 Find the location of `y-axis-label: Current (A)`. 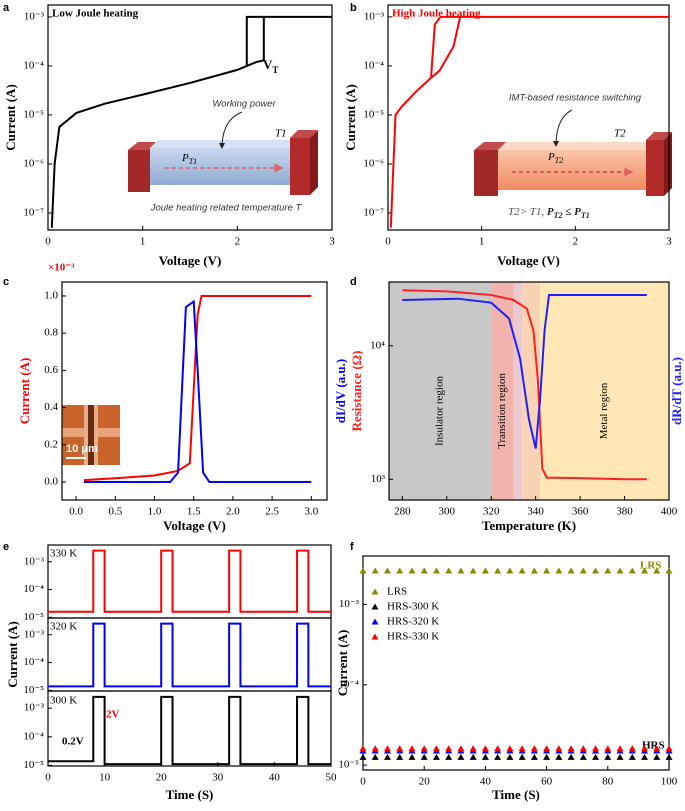

y-axis-label: Current (A) is located at coordinates (12, 654).